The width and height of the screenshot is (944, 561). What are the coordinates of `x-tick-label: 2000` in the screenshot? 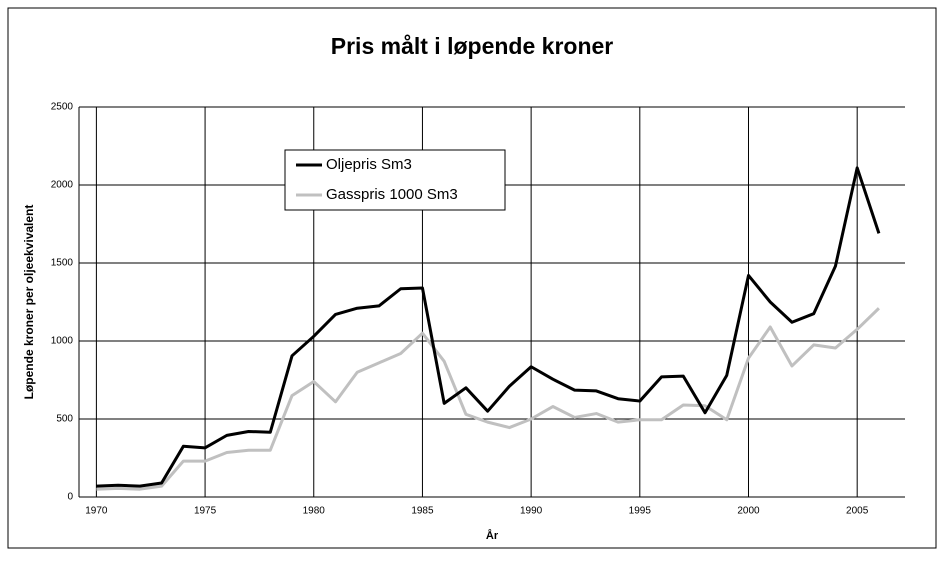 It's located at (748, 511).